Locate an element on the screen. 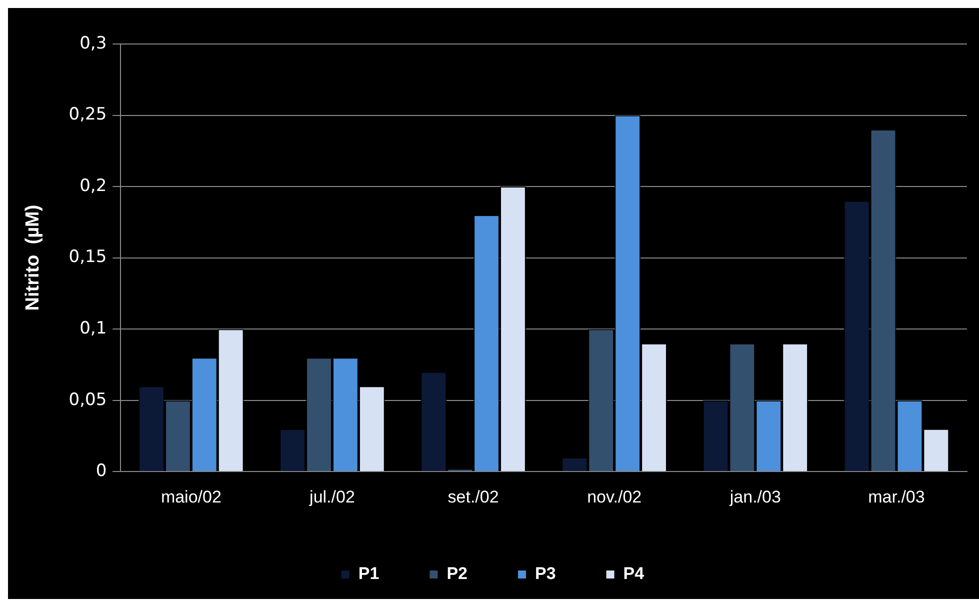 This screenshot has width=979, height=601. y-tick-label: 0,05 is located at coordinates (87, 400).